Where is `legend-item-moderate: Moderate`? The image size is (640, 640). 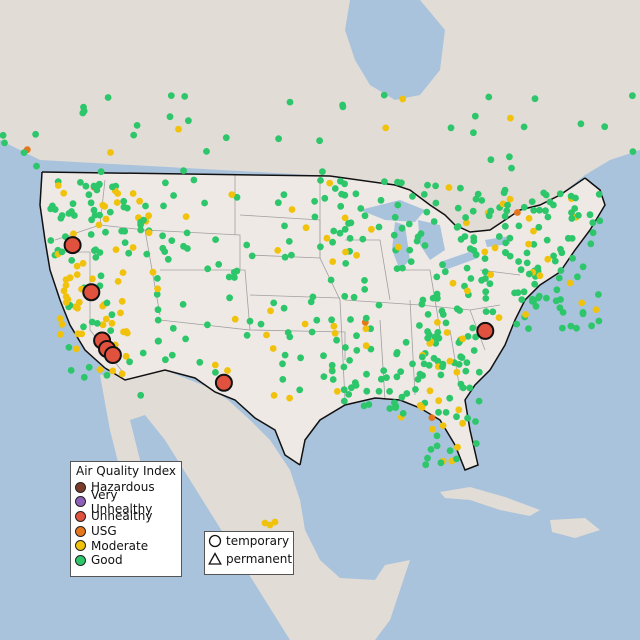
legend-item-moderate: Moderate is located at coordinates (126, 545).